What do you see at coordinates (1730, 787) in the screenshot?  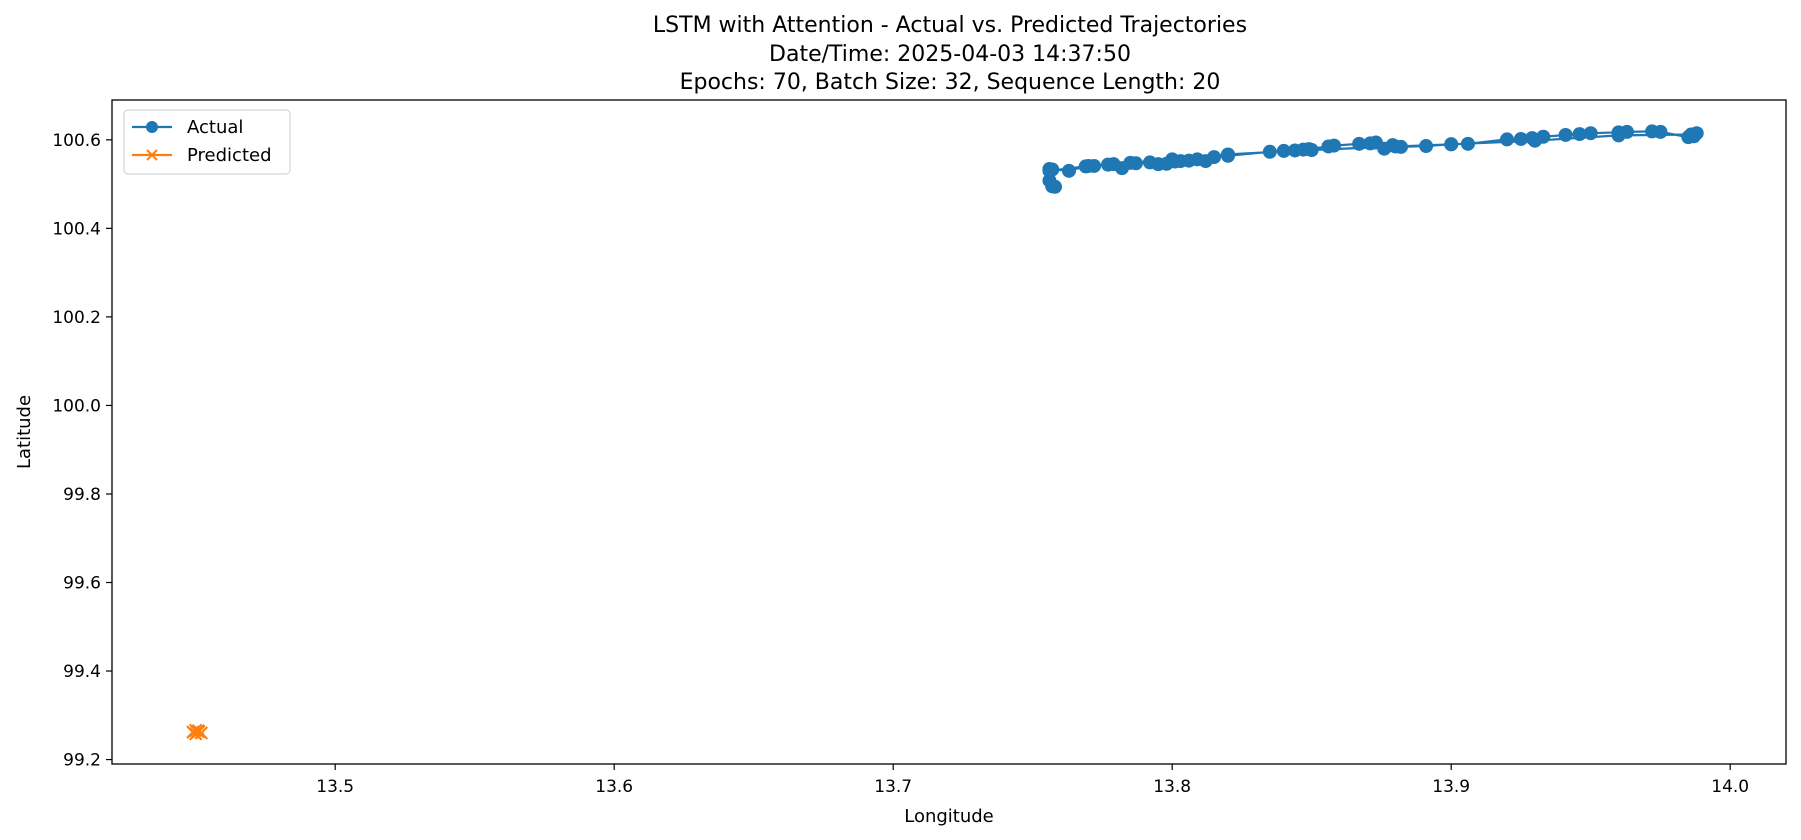 I see `x-tick-label: 14.0` at bounding box center [1730, 787].